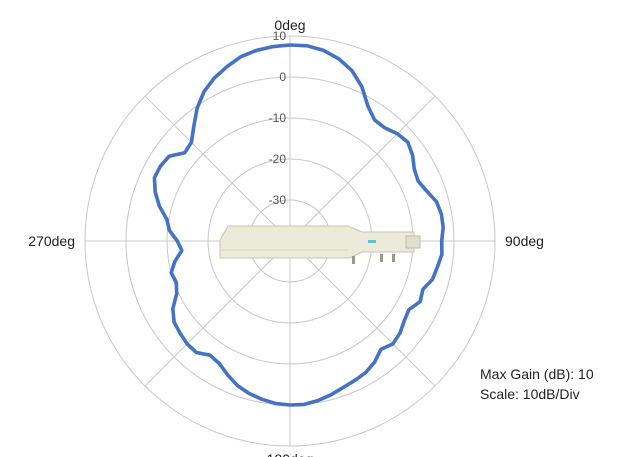  I want to click on chart-info: Max Gain (dB): 10 Scale: 10dB/Div, so click(537, 384).